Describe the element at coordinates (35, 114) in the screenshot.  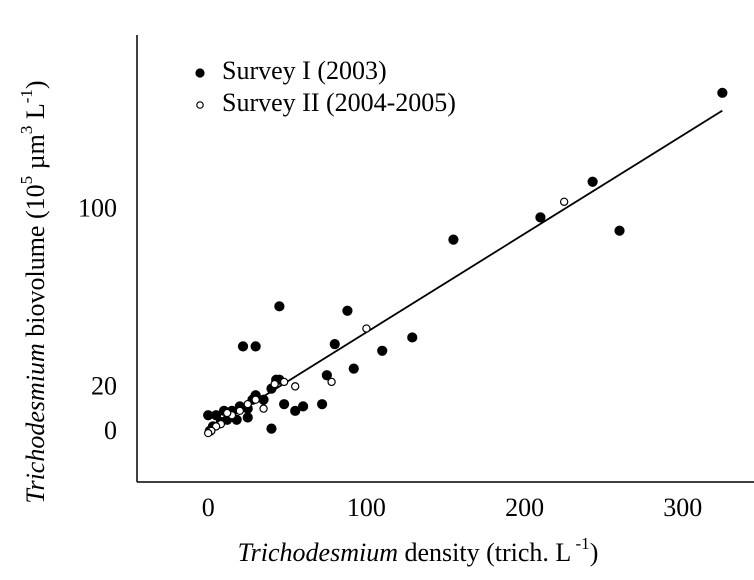
I see `label-part: L` at that location.